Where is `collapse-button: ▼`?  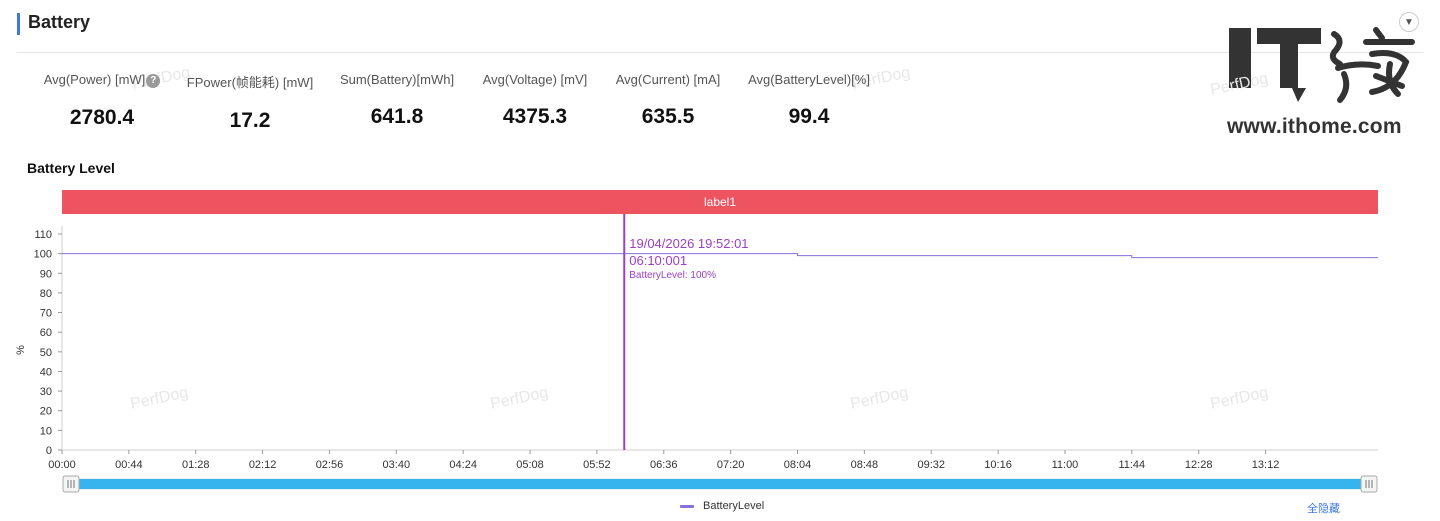
collapse-button: ▼ is located at coordinates (1409, 22).